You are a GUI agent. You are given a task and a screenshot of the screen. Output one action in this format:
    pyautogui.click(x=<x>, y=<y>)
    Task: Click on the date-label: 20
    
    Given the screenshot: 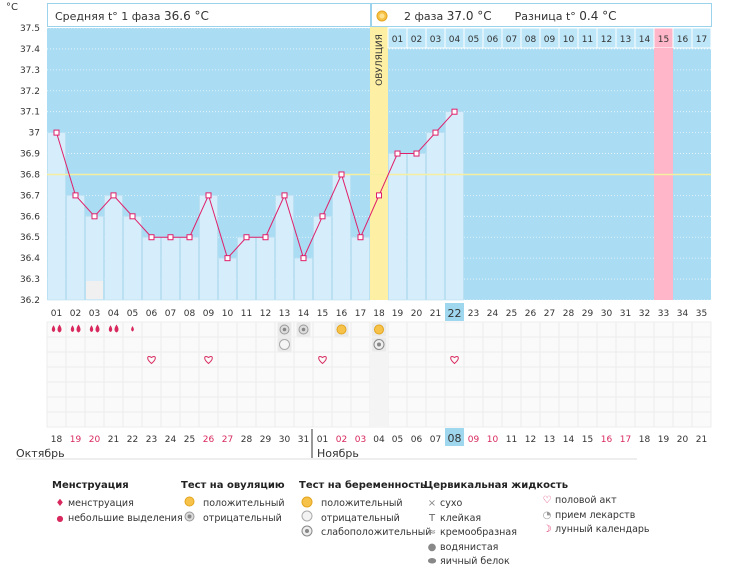 What is the action you would take?
    pyautogui.click(x=683, y=440)
    